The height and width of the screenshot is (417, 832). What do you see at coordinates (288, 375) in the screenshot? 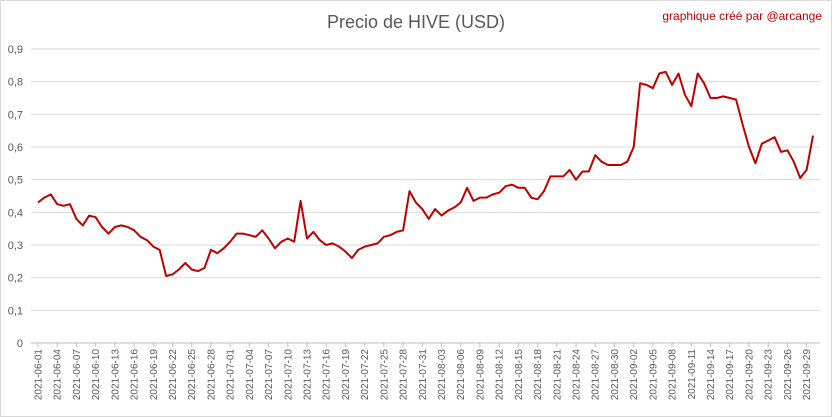
I see `x-tick-label: 2021-07-10` at bounding box center [288, 375].